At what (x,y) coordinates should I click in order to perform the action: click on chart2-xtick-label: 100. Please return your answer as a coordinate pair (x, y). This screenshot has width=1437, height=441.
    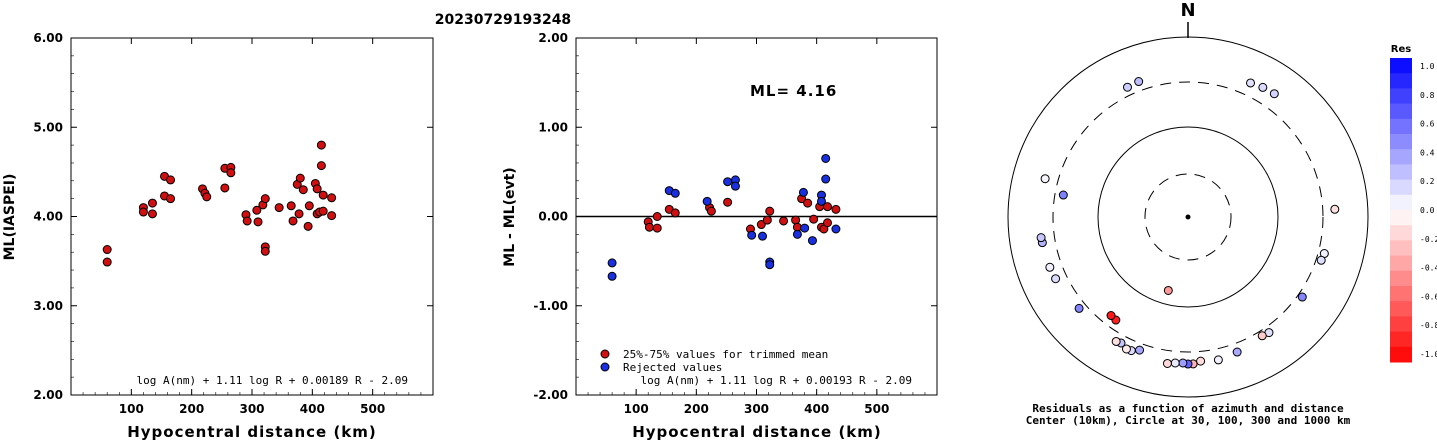
    Looking at the image, I should click on (636, 409).